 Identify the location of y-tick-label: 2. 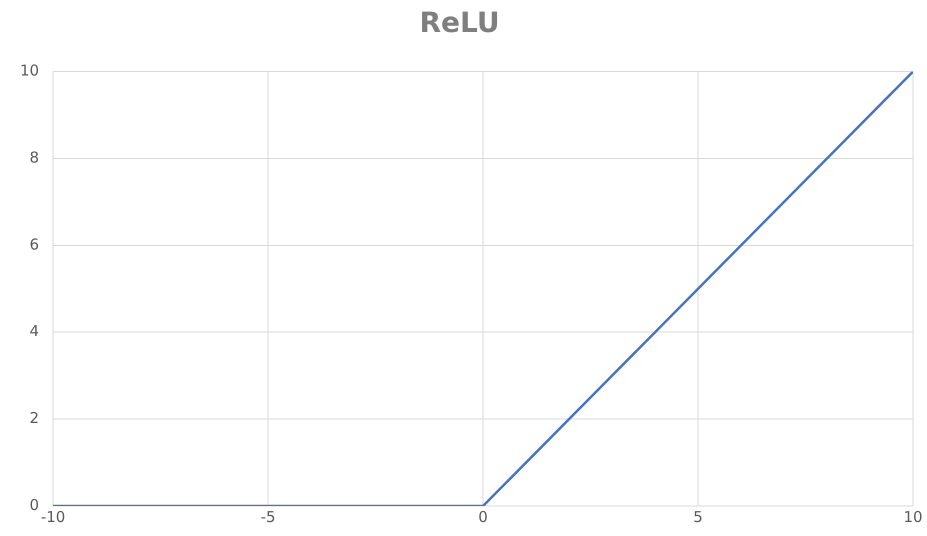
(35, 418).